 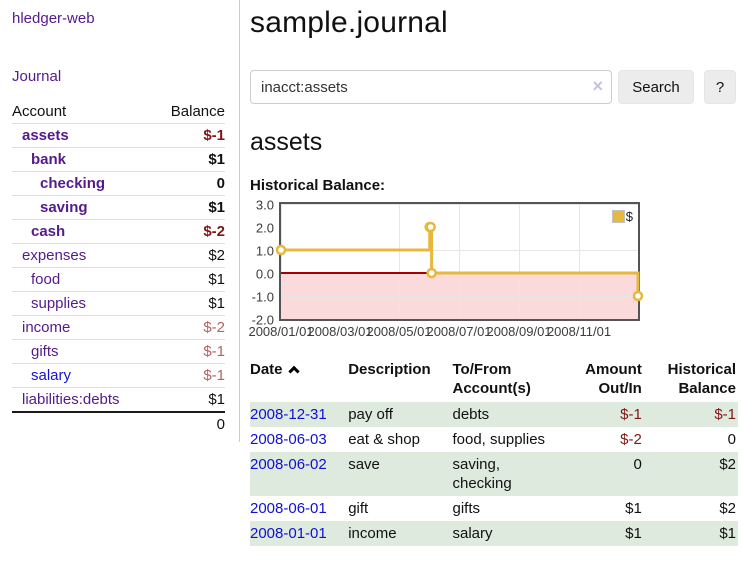 What do you see at coordinates (37, 76) in the screenshot?
I see `sidebar-item-journal: Journal` at bounding box center [37, 76].